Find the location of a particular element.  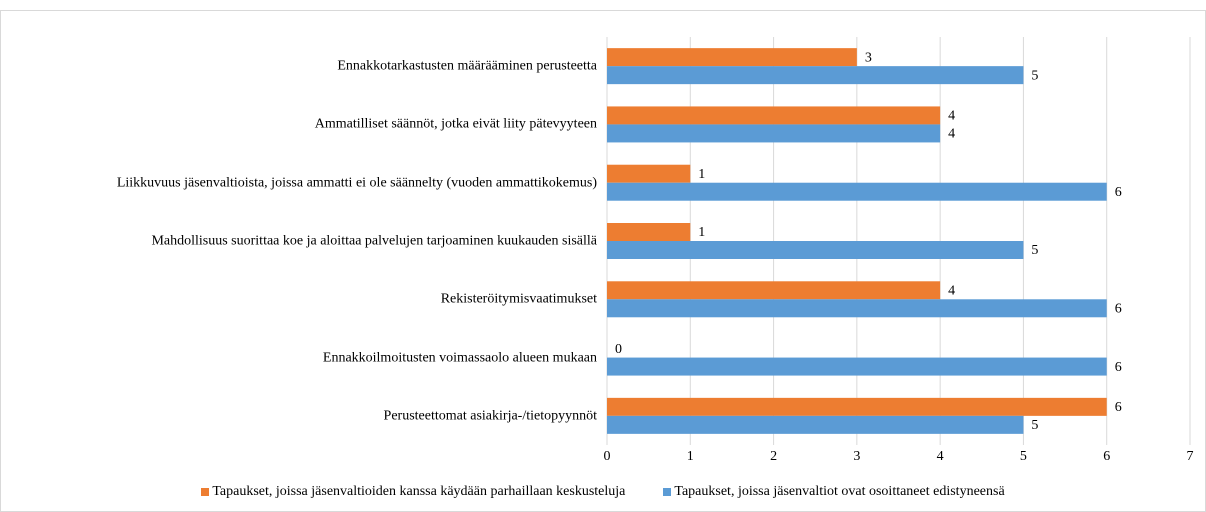

x-tick-label: 4 is located at coordinates (940, 456).